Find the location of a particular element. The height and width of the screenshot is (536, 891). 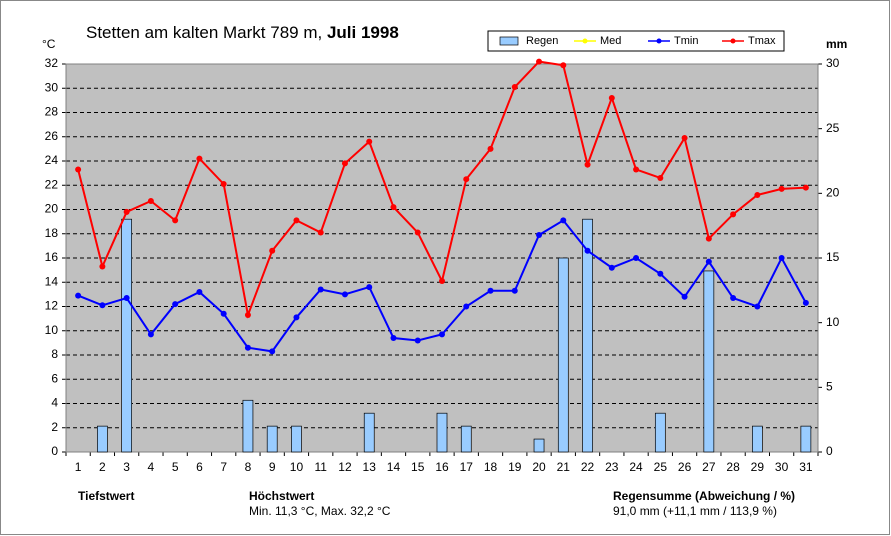

x-tick-label: 9 is located at coordinates (272, 467).